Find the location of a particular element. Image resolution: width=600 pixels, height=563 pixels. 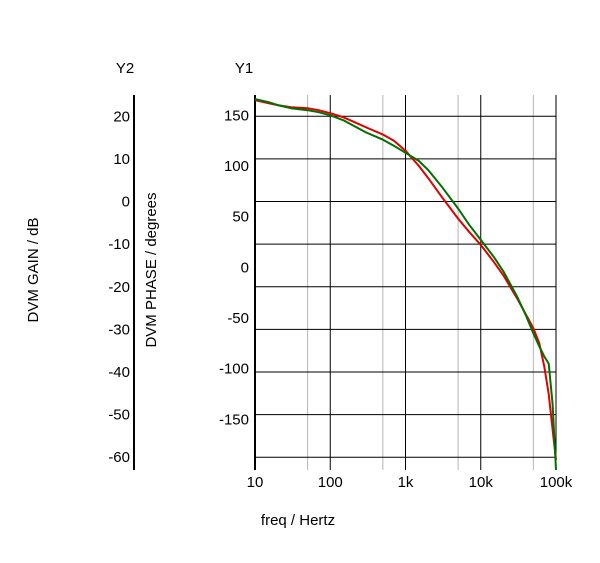

x-tick-label: 1k is located at coordinates (406, 482).